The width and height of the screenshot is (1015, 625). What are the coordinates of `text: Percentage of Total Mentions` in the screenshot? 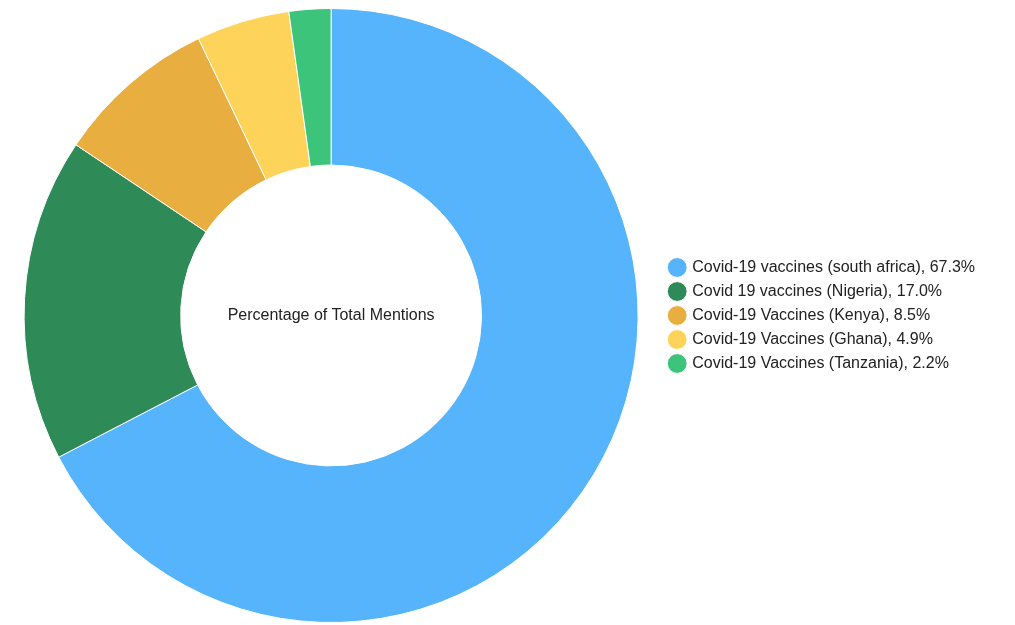 It's located at (331, 314).